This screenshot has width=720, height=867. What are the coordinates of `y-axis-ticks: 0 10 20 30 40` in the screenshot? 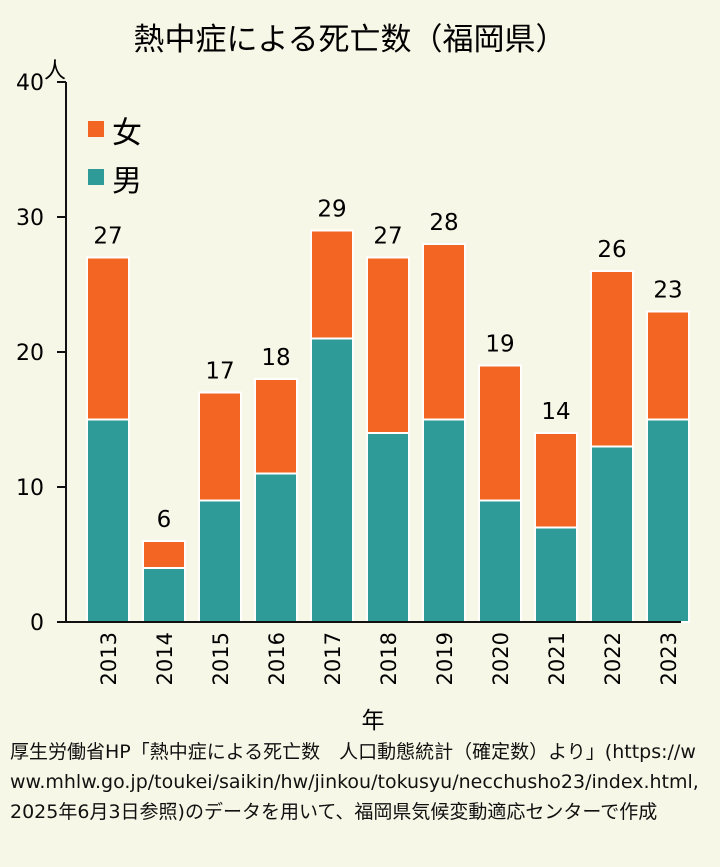 It's located at (41, 353).